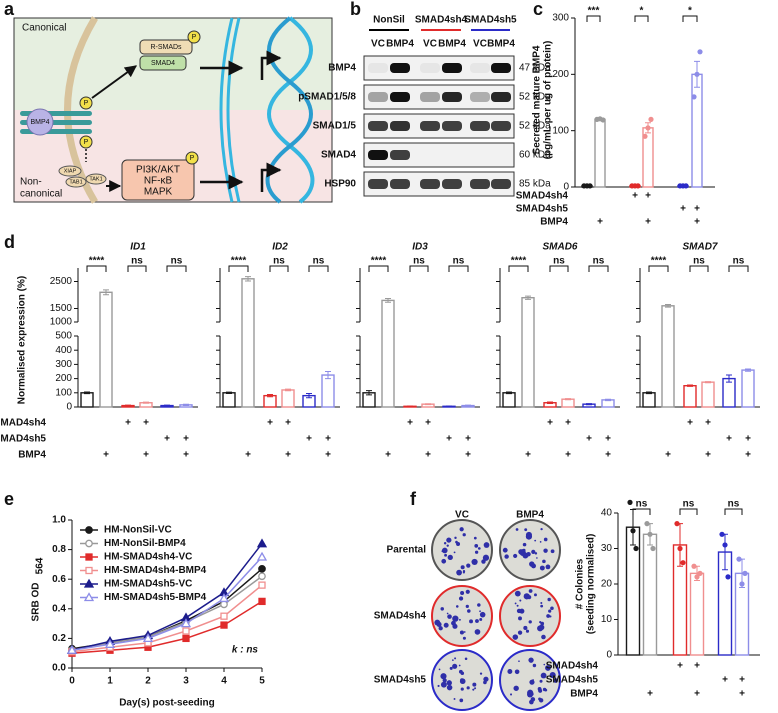 The image size is (778, 713). Describe the element at coordinates (501, 44) in the screenshot. I see `lane-label: BMP4` at that location.